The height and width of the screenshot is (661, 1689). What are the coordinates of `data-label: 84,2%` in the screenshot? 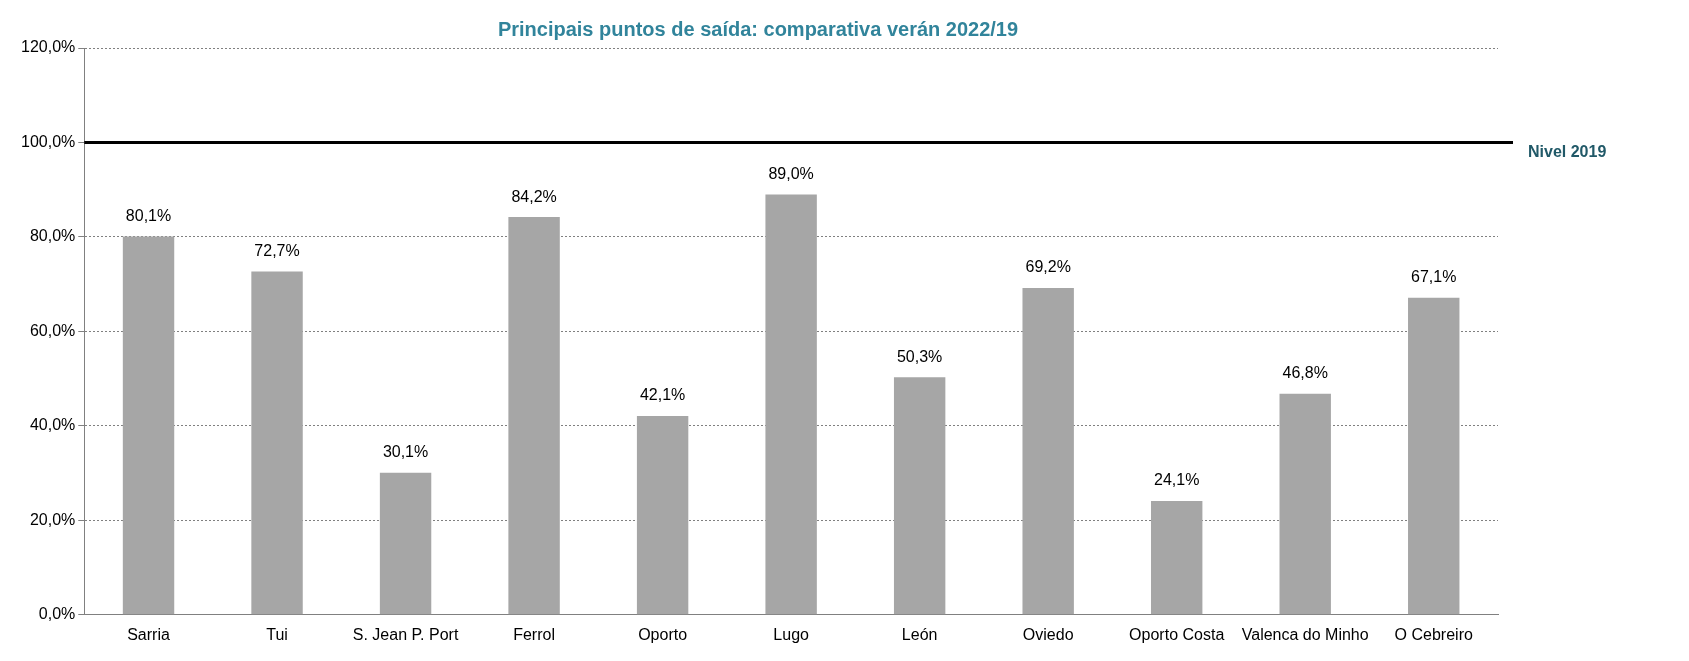 It's located at (534, 196).